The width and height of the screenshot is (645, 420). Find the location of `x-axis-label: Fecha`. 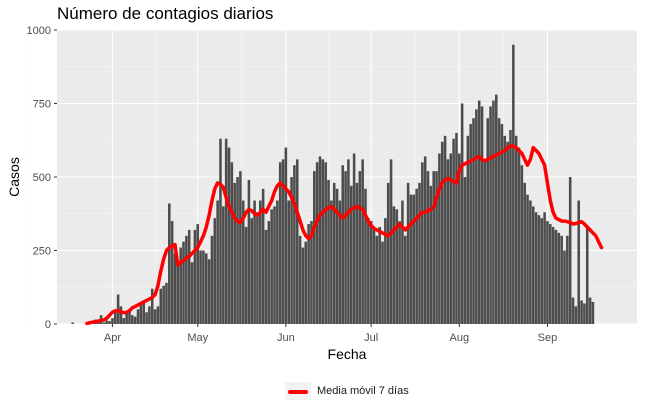

x-axis-label: Fecha is located at coordinates (347, 354).